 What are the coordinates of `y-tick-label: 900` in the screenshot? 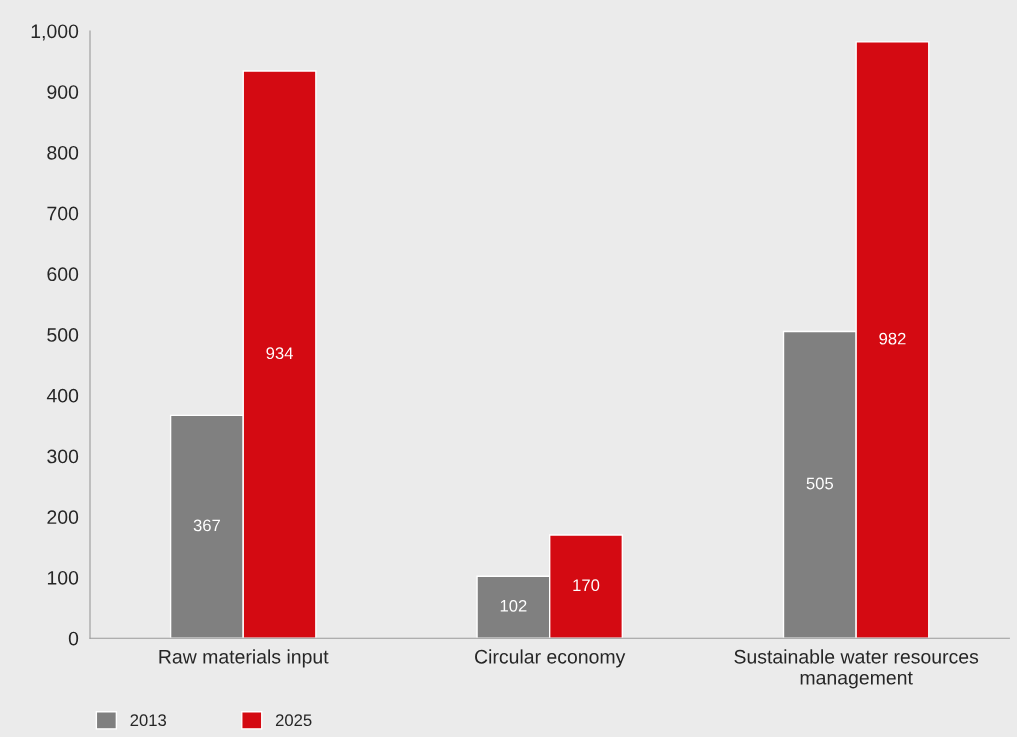 It's located at (63, 92).